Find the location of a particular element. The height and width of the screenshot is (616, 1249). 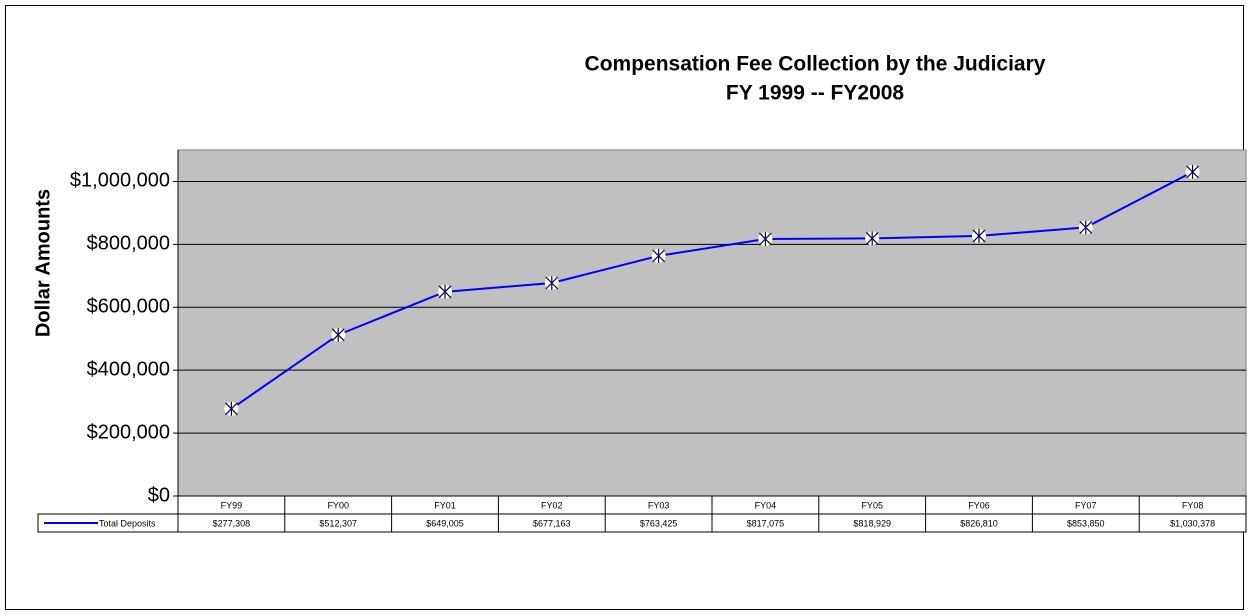

data-label: $677,163 is located at coordinates (552, 523).